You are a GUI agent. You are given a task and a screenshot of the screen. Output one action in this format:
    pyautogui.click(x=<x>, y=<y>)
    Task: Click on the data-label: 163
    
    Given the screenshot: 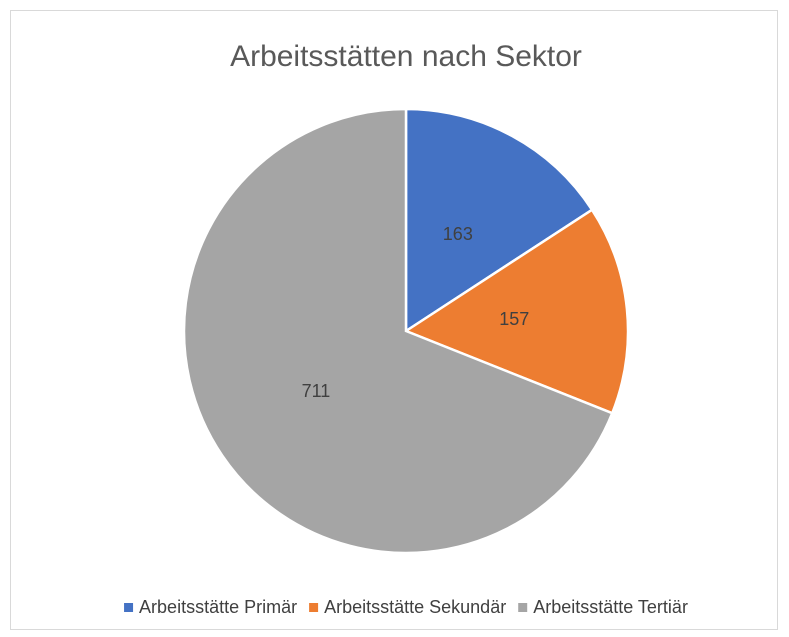 What is the action you would take?
    pyautogui.click(x=458, y=234)
    